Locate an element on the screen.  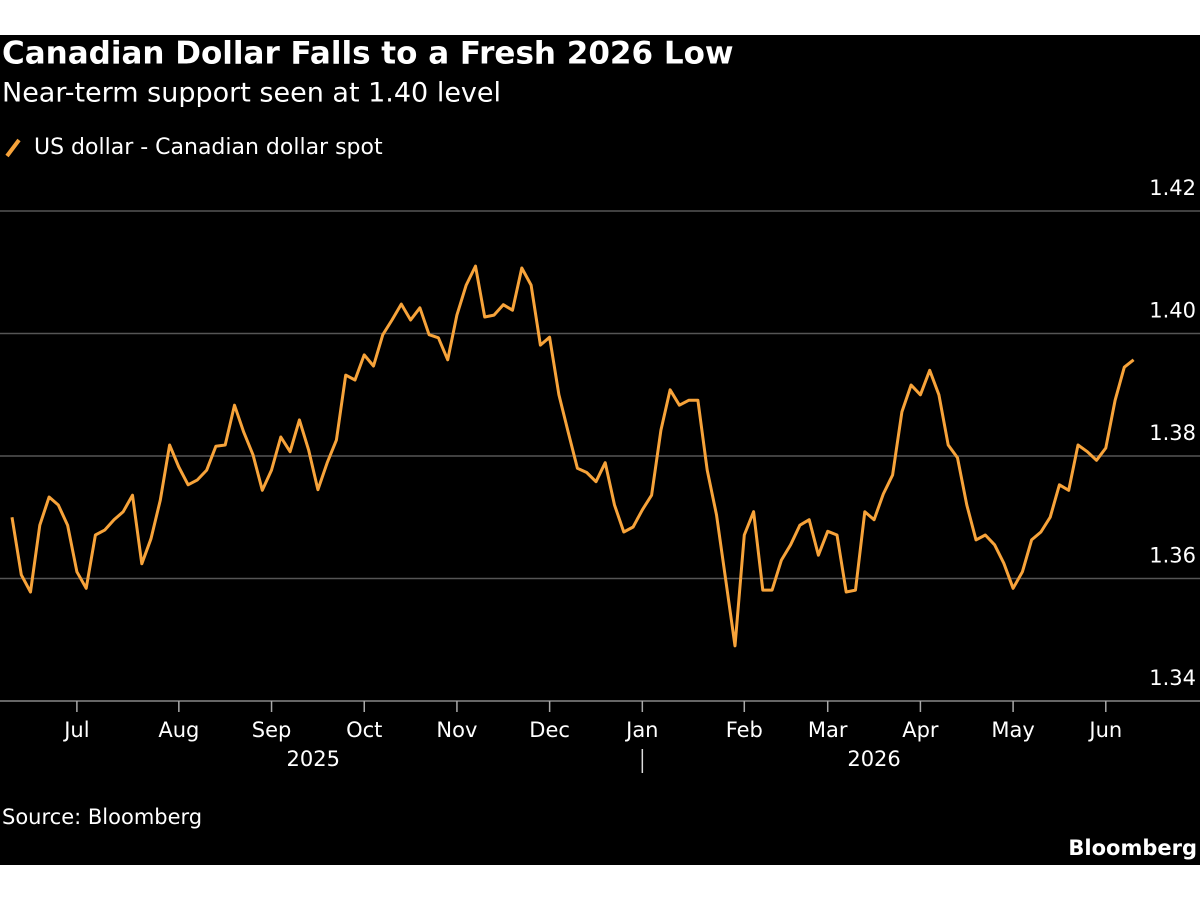
source: Source: Bloomberg is located at coordinates (102, 817).